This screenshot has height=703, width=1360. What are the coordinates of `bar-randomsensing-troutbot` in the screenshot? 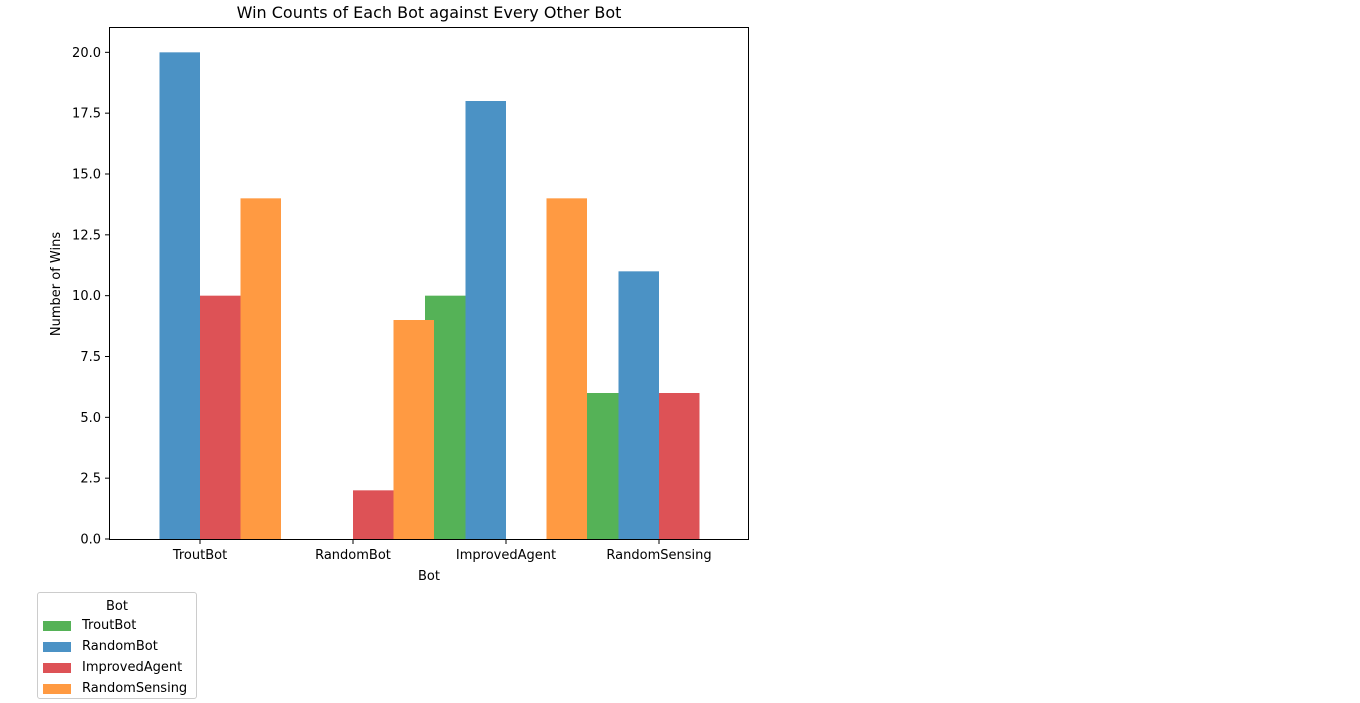 It's located at (260, 369).